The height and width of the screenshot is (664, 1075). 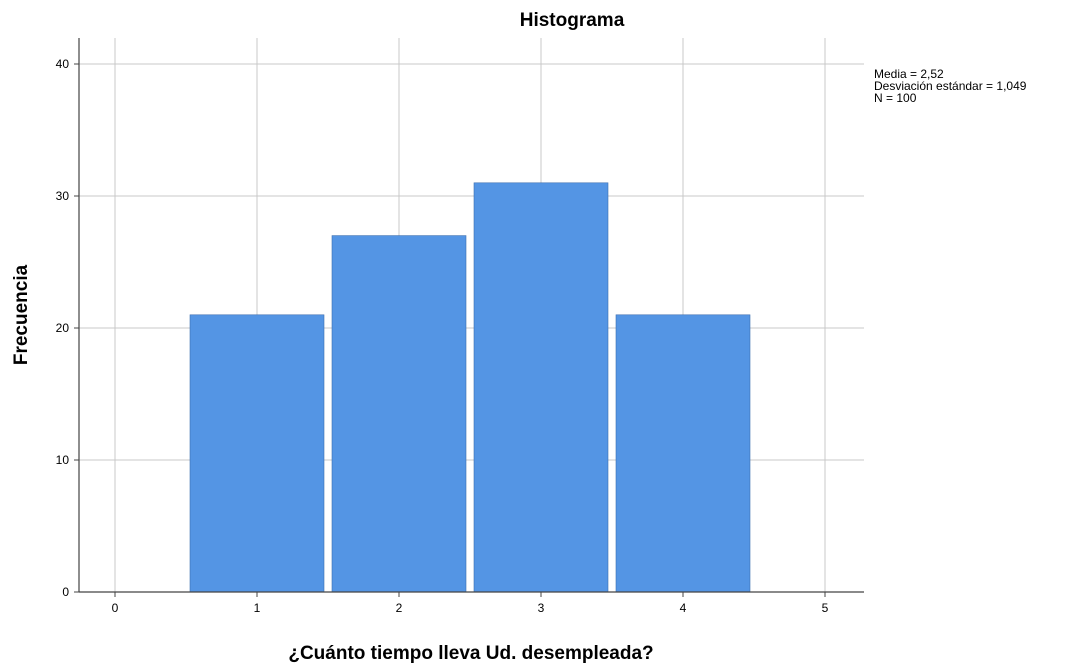 What do you see at coordinates (683, 608) in the screenshot?
I see `x-tick-label-4: 4` at bounding box center [683, 608].